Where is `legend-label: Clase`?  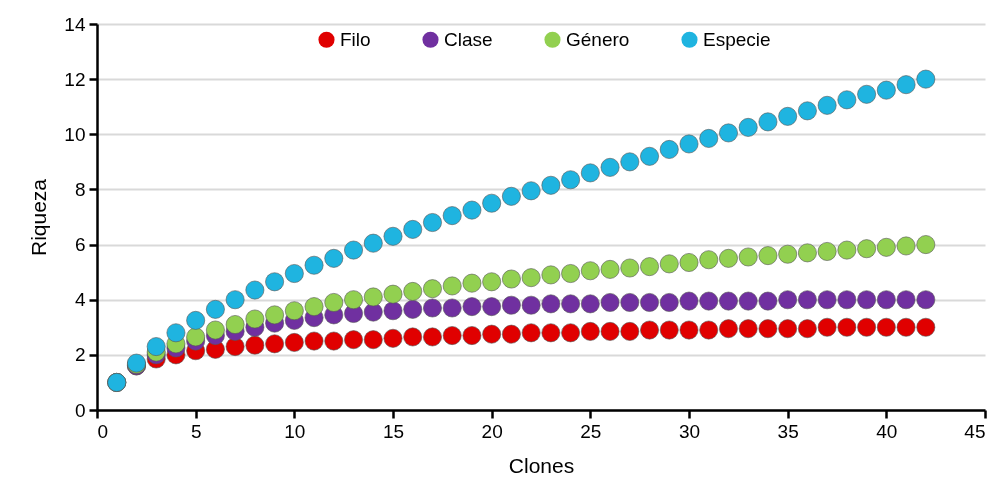
legend-label: Clase is located at coordinates (468, 39).